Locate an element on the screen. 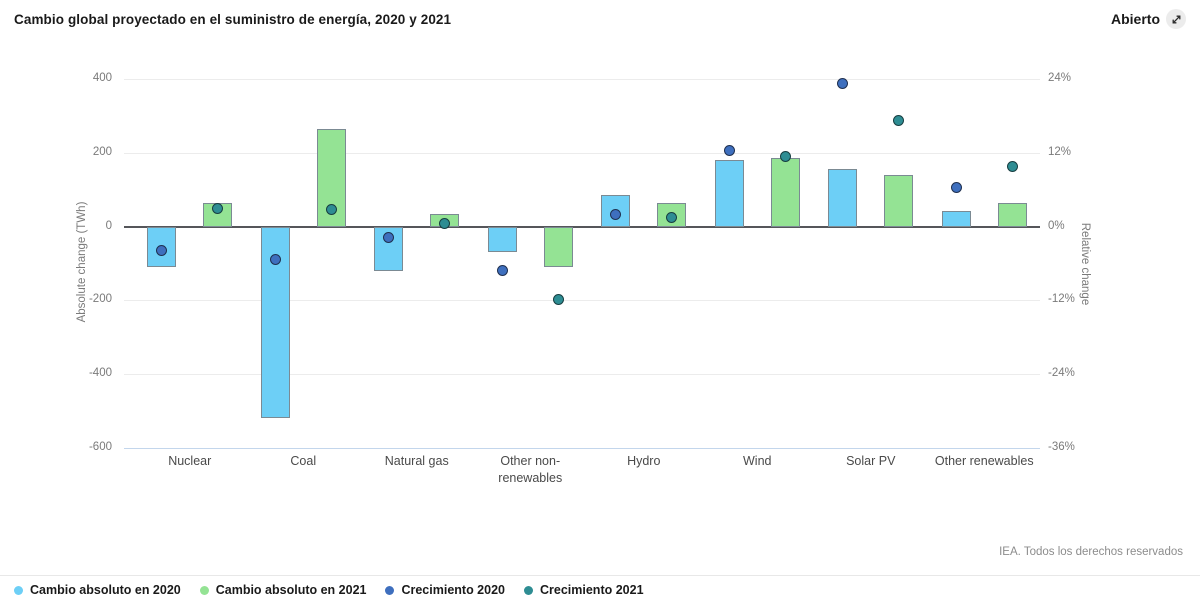  legend-item: Crecimiento 2020 is located at coordinates (445, 590).